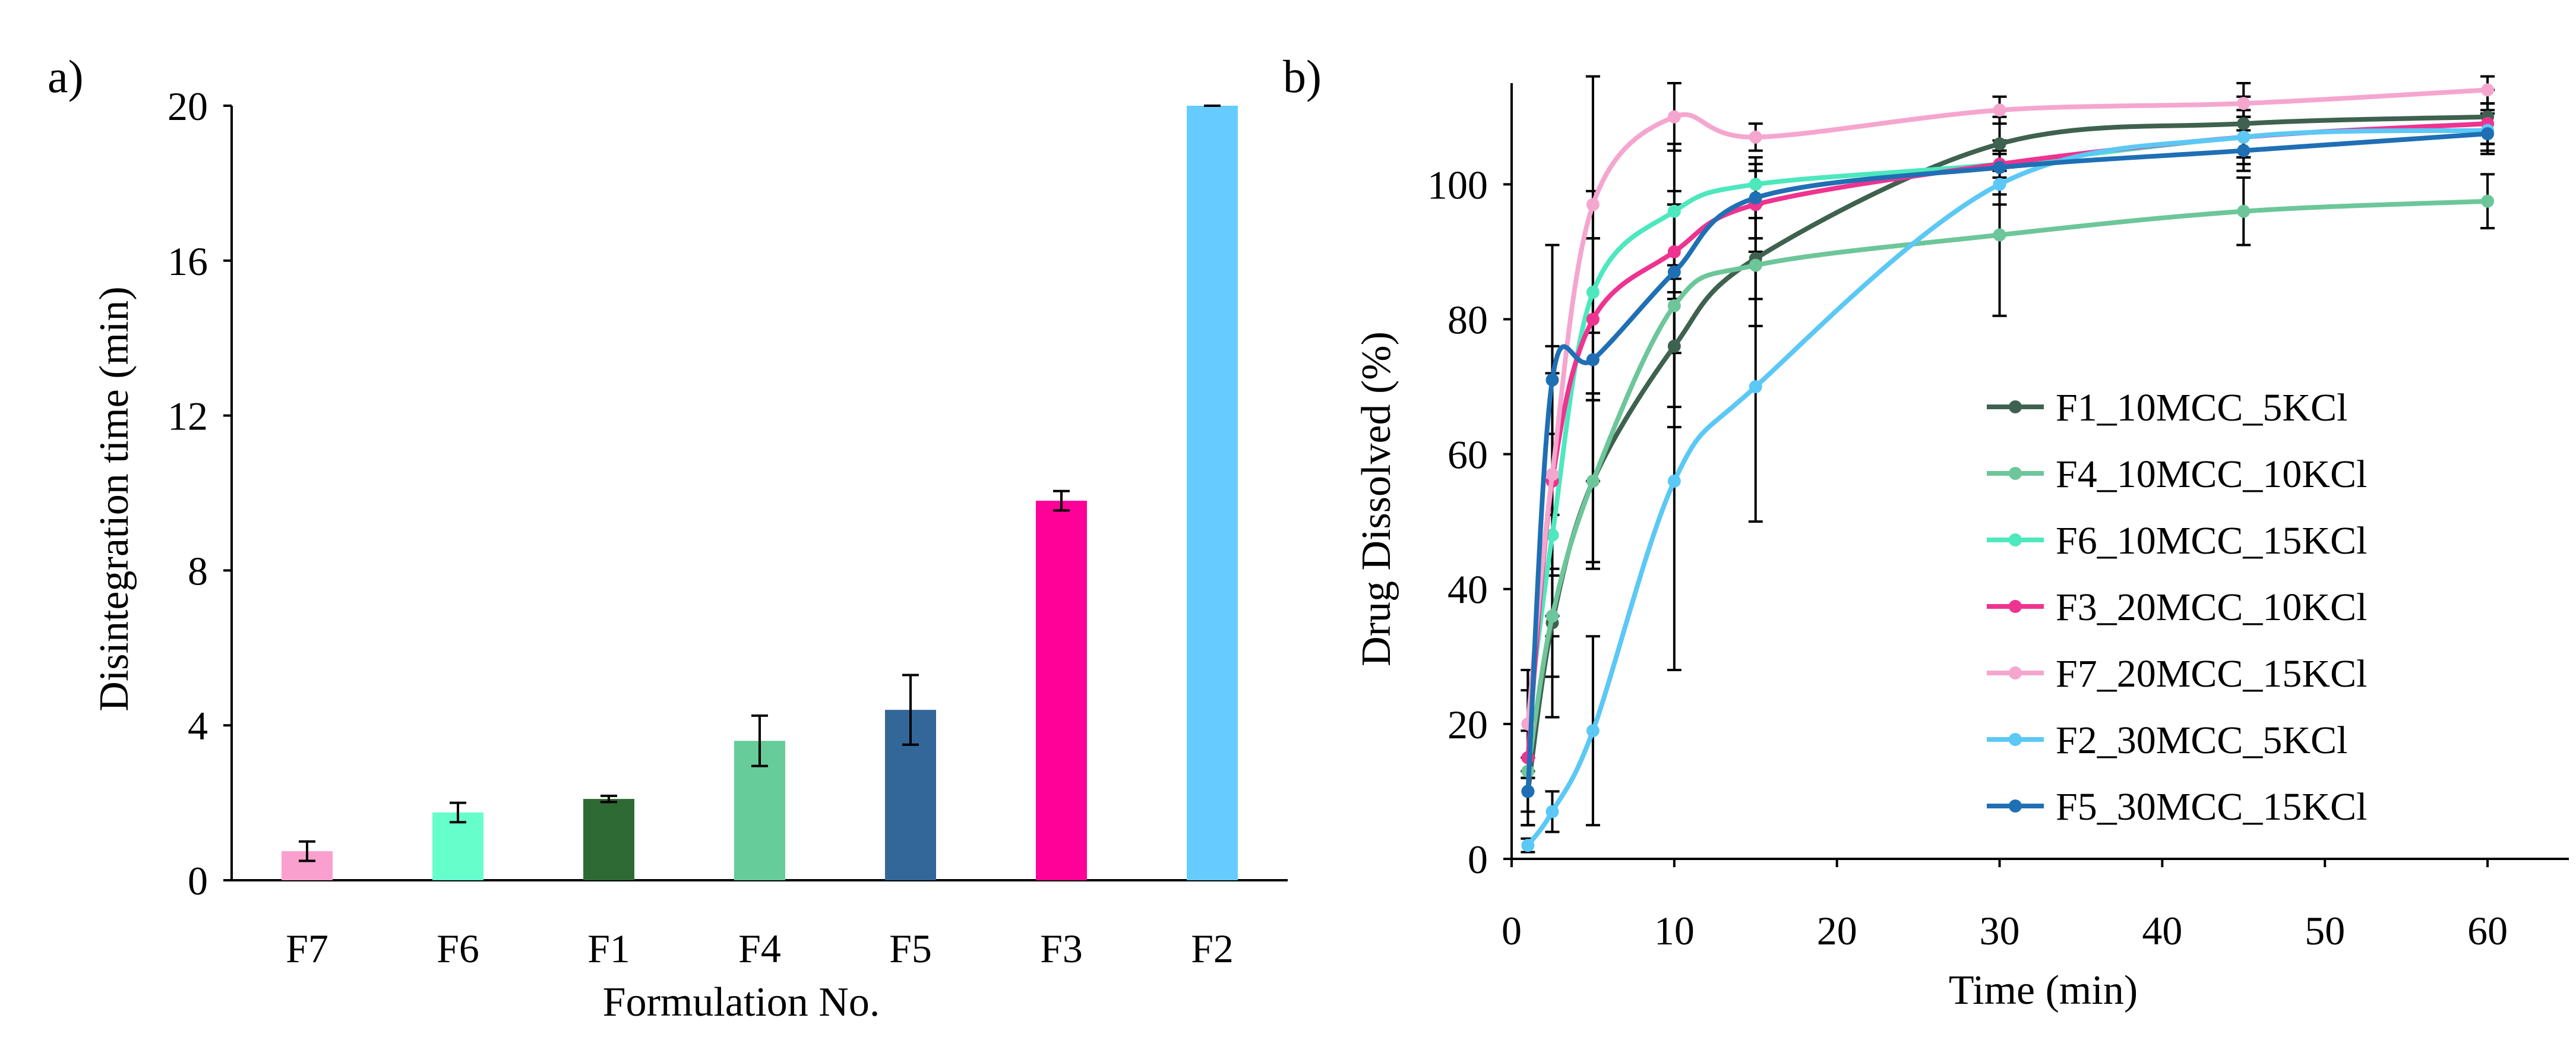 The width and height of the screenshot is (2576, 1043). What do you see at coordinates (2211, 540) in the screenshot?
I see `legend-label: F6_10MCC_15KCl` at bounding box center [2211, 540].